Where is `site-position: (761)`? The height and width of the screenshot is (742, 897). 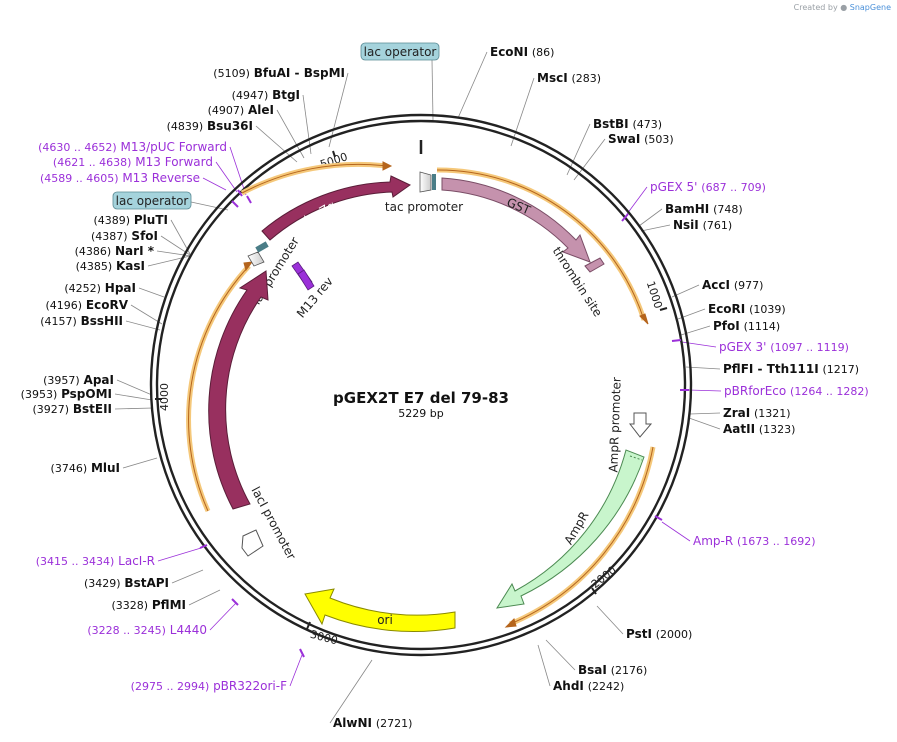 site-position: (761) is located at coordinates (718, 225).